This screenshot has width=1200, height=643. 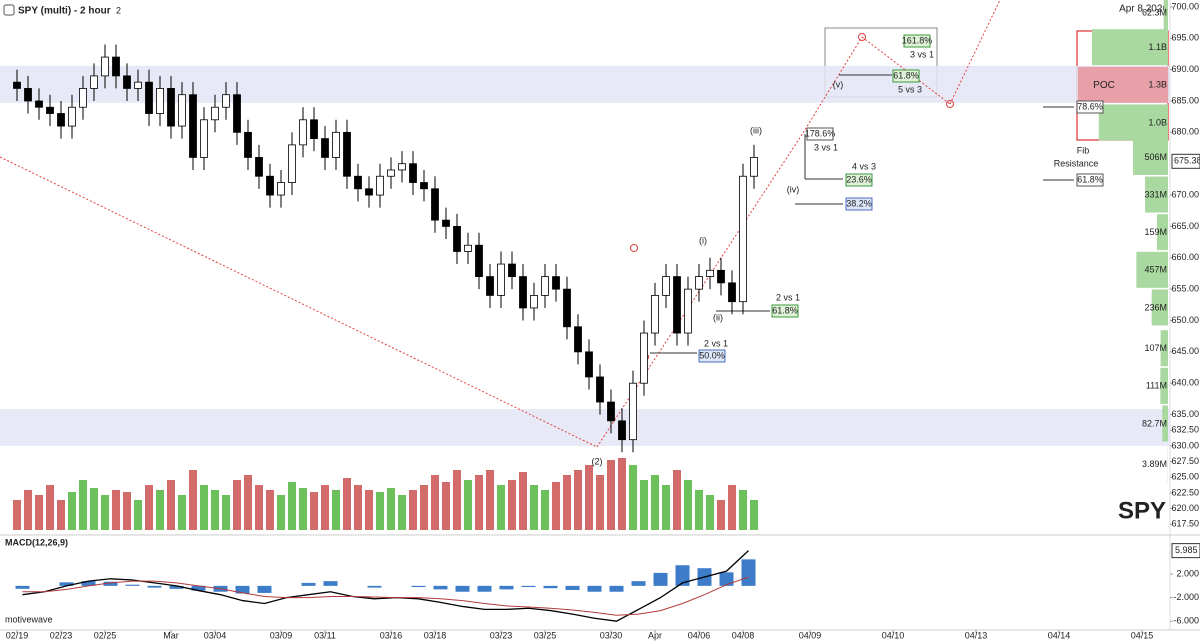 What do you see at coordinates (1185, 69) in the screenshot?
I see `y-tick-label: 690.00` at bounding box center [1185, 69].